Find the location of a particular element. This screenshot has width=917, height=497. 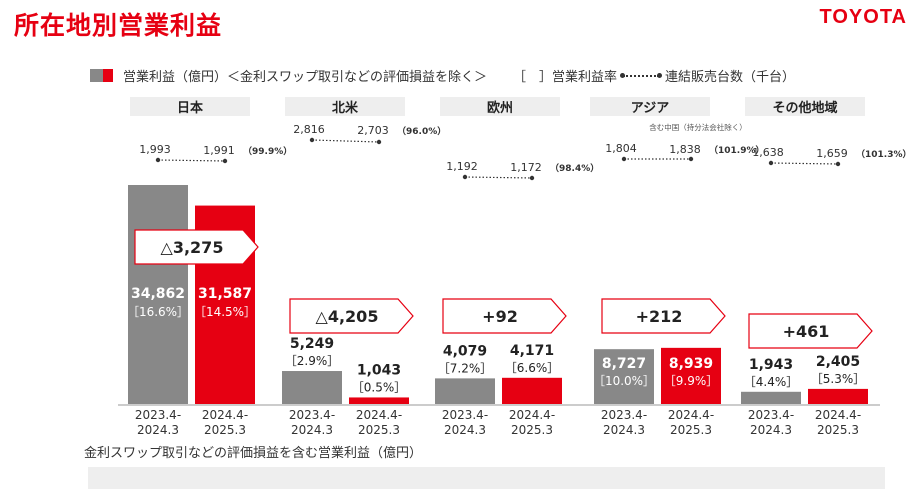

units-ratio-label: （101.9%） is located at coordinates (737, 150).